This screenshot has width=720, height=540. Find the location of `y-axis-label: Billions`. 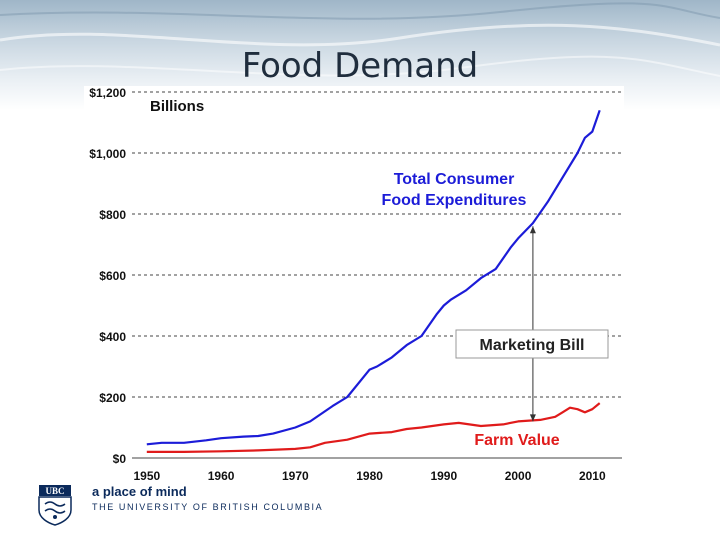

y-axis-label: Billions is located at coordinates (177, 106).